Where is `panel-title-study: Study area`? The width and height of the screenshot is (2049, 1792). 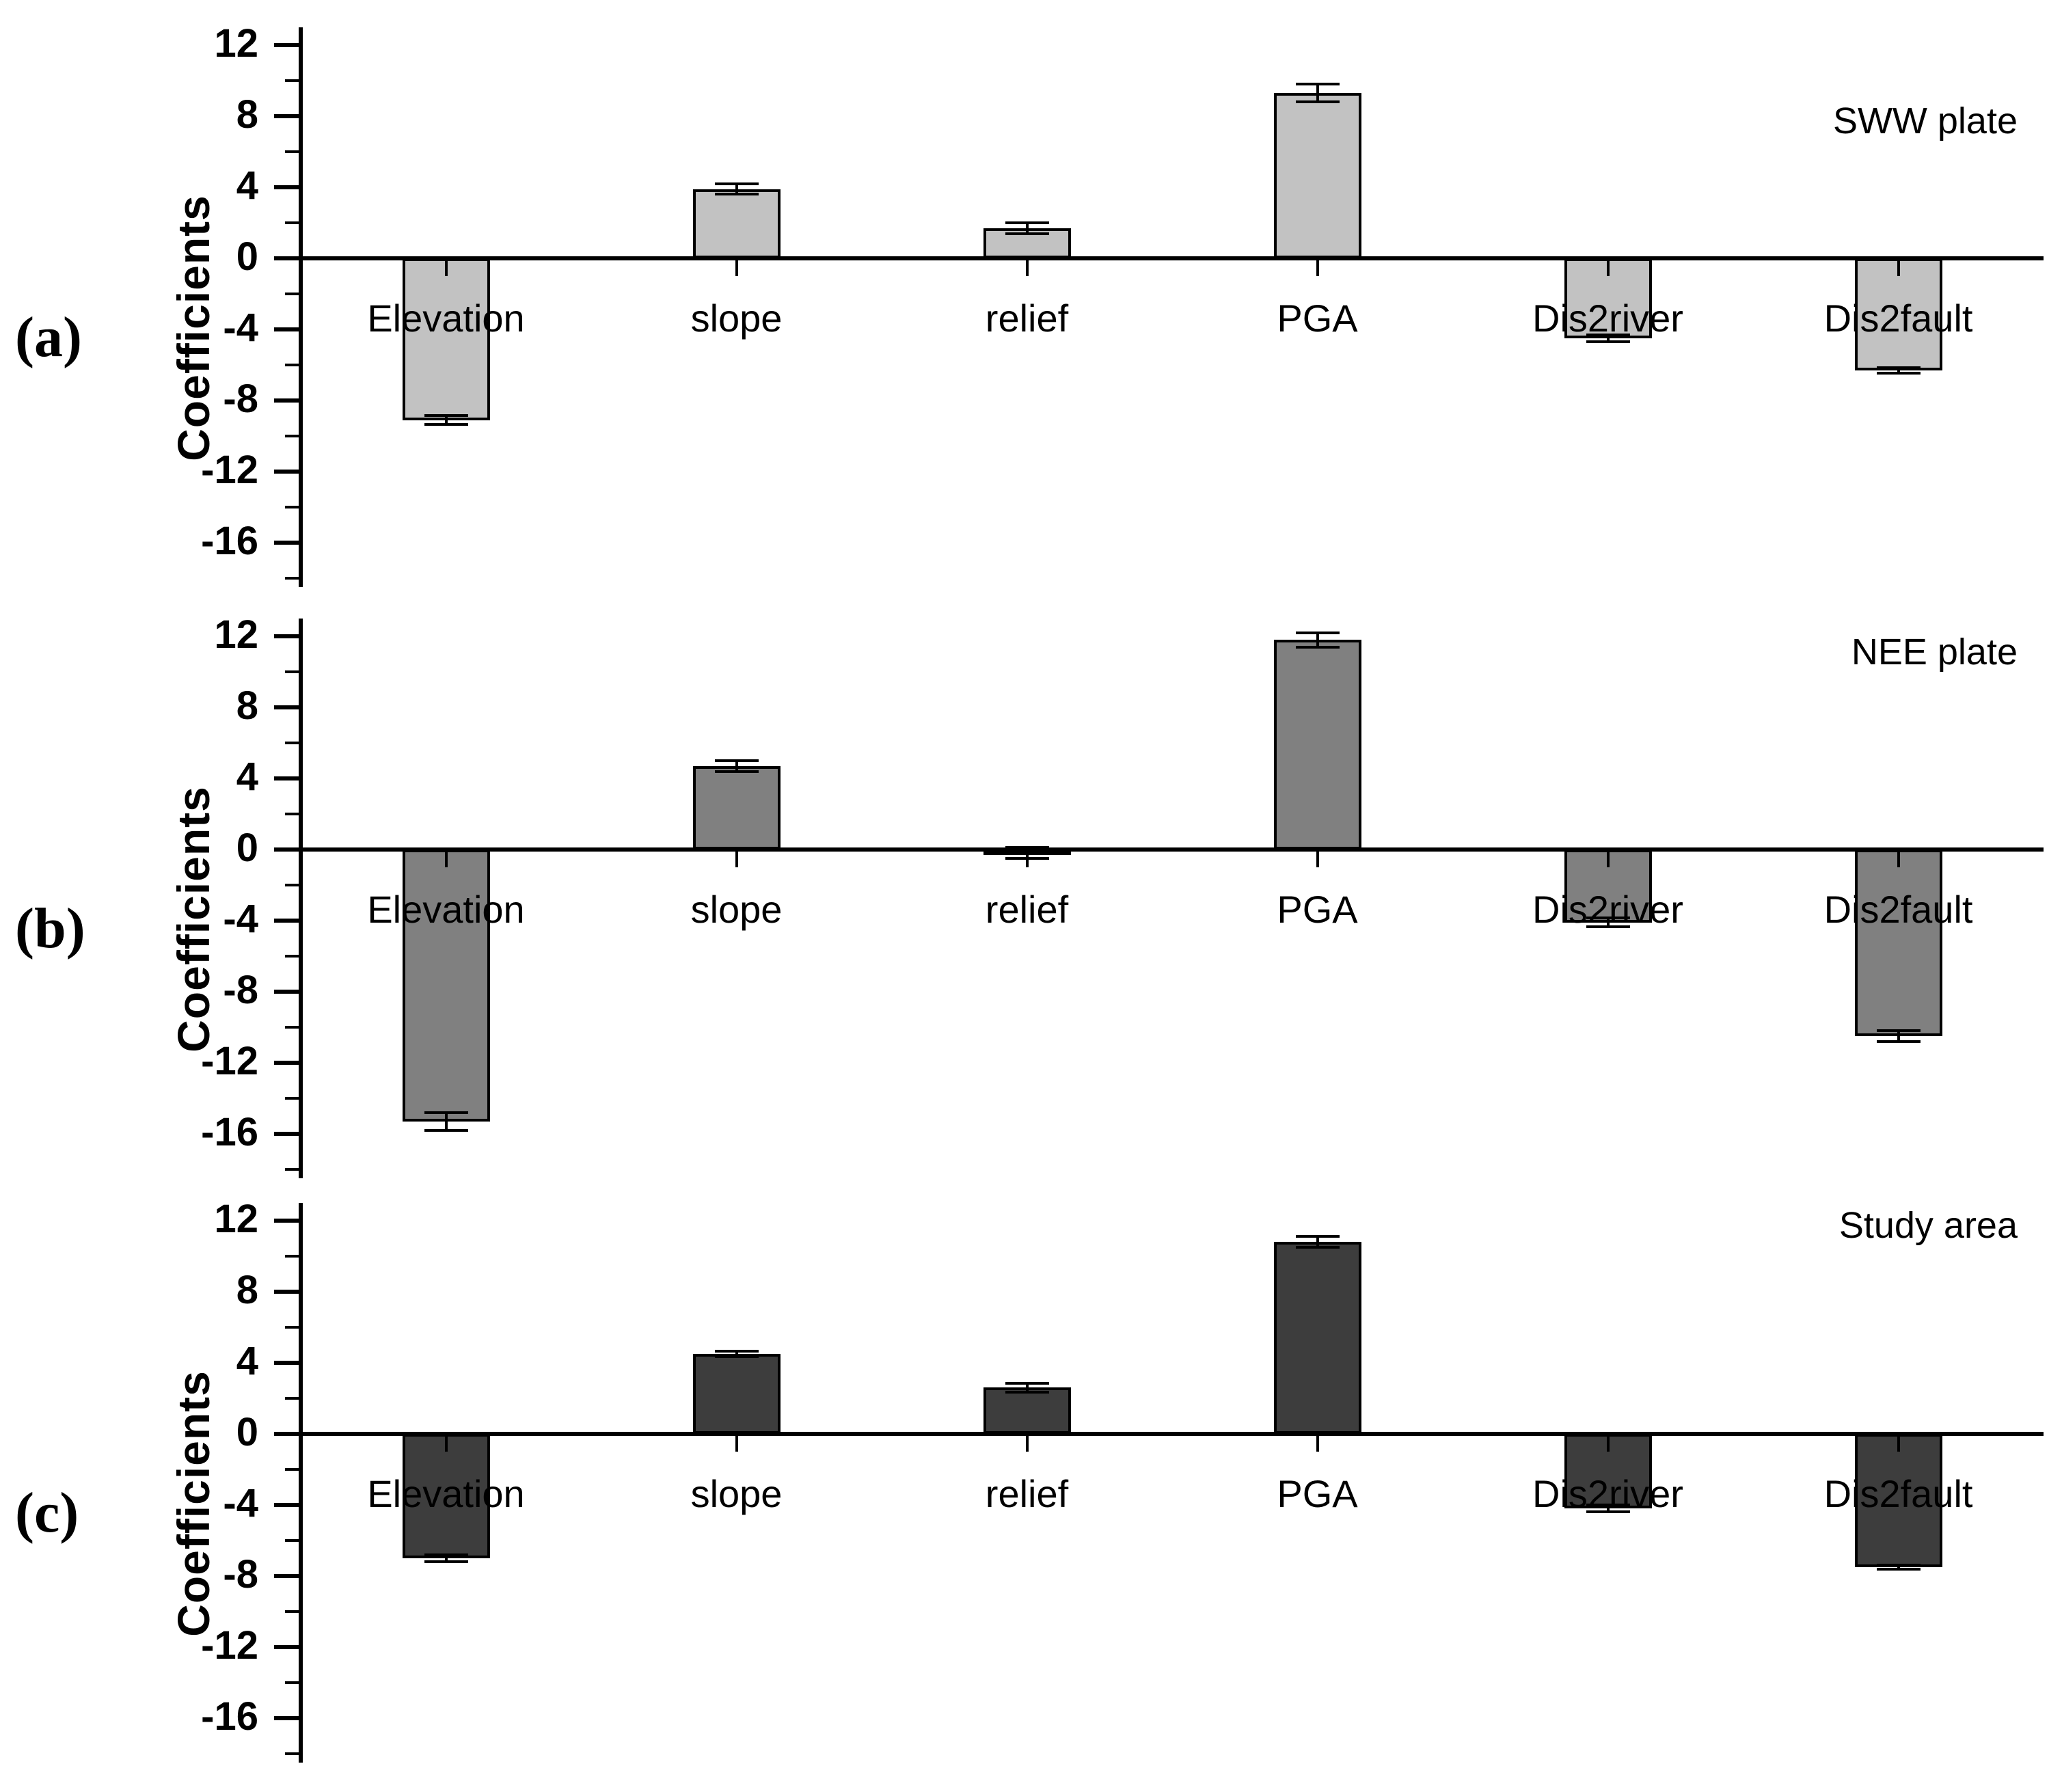
panel-title-study: Study area is located at coordinates (1928, 1225).